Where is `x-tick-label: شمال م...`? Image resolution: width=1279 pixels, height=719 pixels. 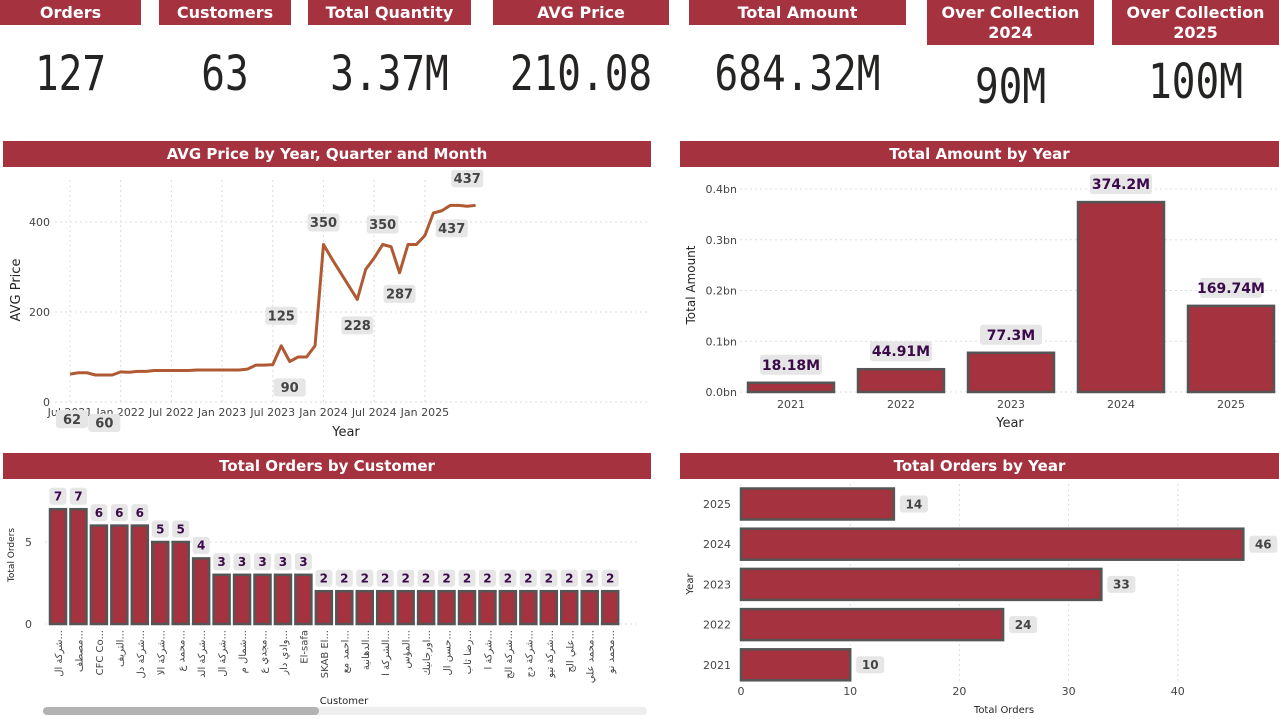 x-tick-label: شمال م... is located at coordinates (243, 651).